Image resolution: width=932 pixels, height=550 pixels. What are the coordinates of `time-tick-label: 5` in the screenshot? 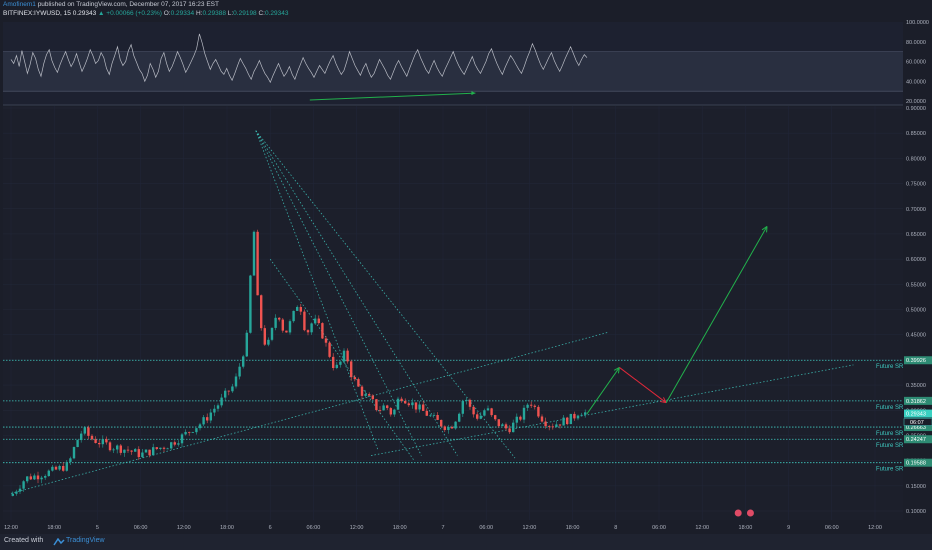 It's located at (97, 528).